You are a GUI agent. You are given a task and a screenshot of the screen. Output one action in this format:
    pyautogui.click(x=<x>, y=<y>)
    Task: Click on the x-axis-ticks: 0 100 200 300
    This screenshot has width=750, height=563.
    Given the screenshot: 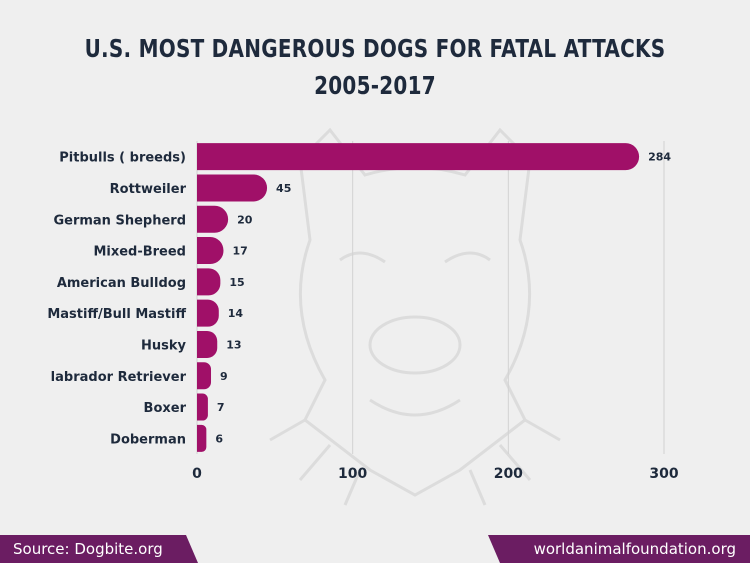 What is the action you would take?
    pyautogui.click(x=435, y=474)
    